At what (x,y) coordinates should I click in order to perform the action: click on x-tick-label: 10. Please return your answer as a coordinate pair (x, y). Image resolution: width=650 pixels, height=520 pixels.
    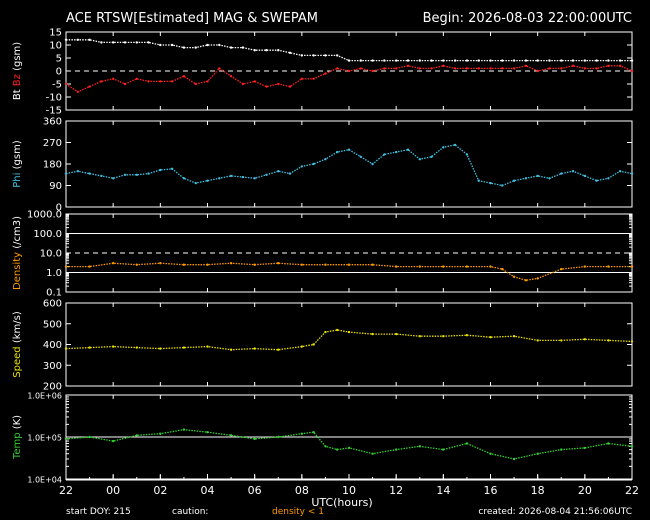
    Looking at the image, I should click on (349, 490).